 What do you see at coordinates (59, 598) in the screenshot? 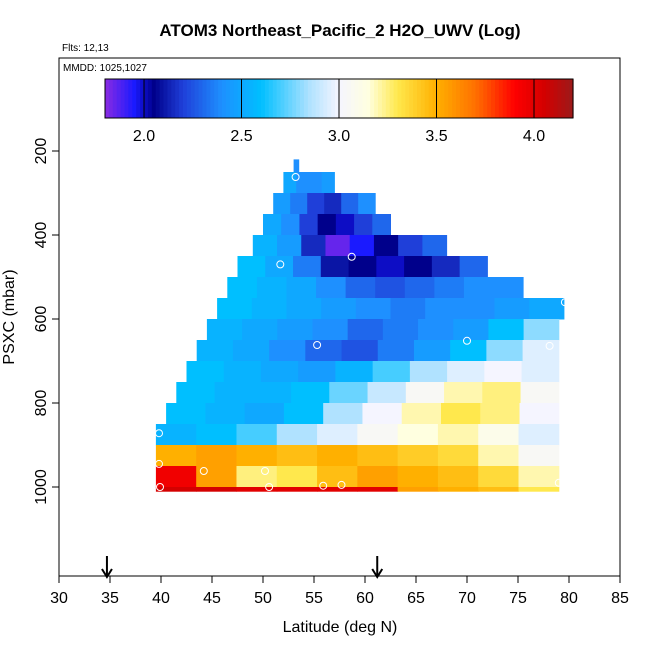
I see `x-tick-label: 30` at bounding box center [59, 598].